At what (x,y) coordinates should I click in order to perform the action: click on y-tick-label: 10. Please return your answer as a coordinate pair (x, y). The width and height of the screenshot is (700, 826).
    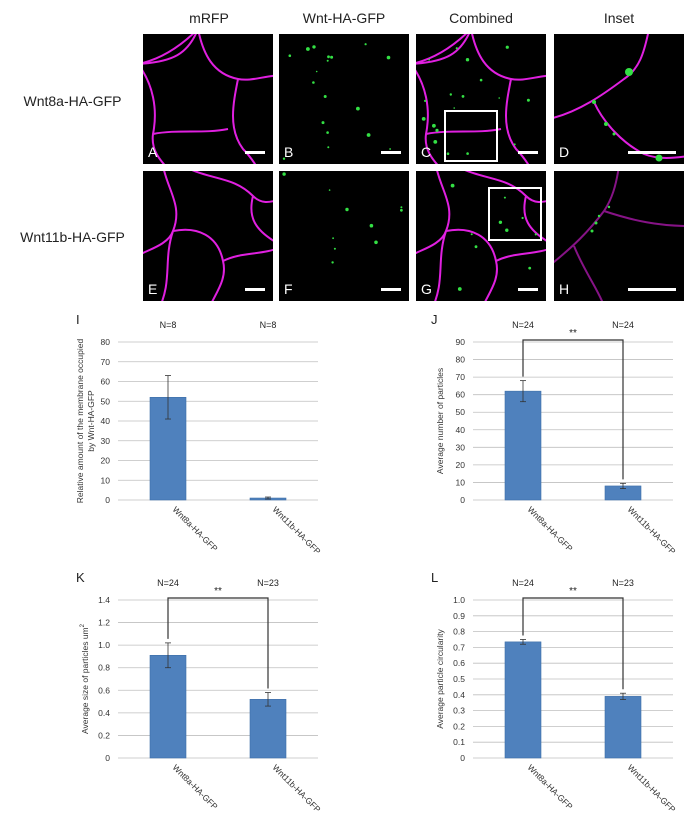
    Looking at the image, I should click on (106, 480).